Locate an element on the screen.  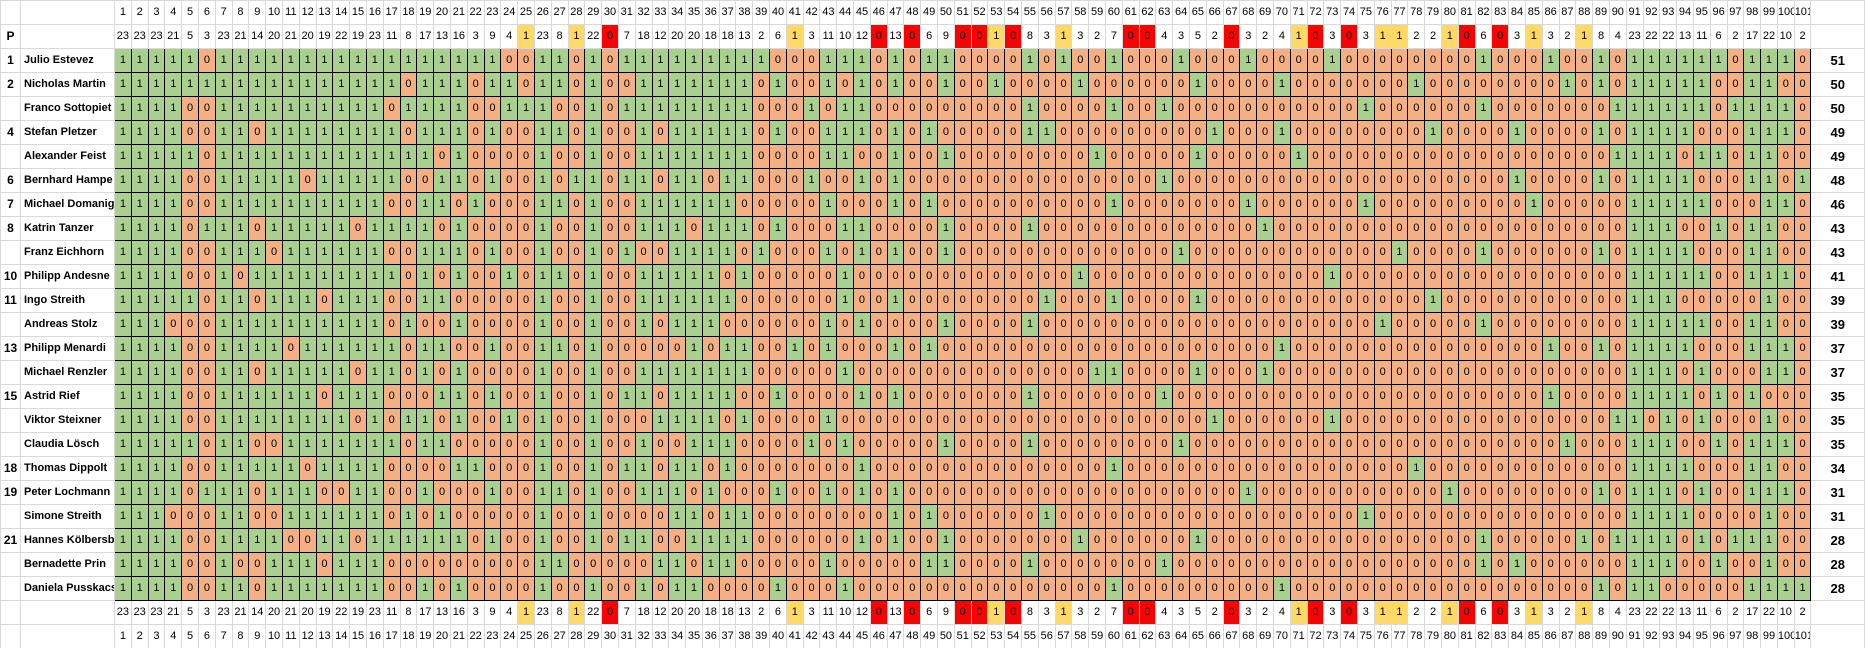
question-number: 49 is located at coordinates (929, 12).